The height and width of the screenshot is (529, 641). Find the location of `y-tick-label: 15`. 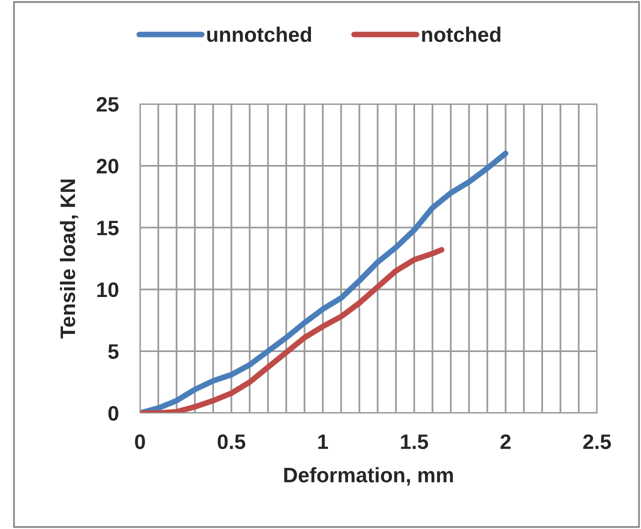

y-tick-label: 15 is located at coordinates (108, 228).